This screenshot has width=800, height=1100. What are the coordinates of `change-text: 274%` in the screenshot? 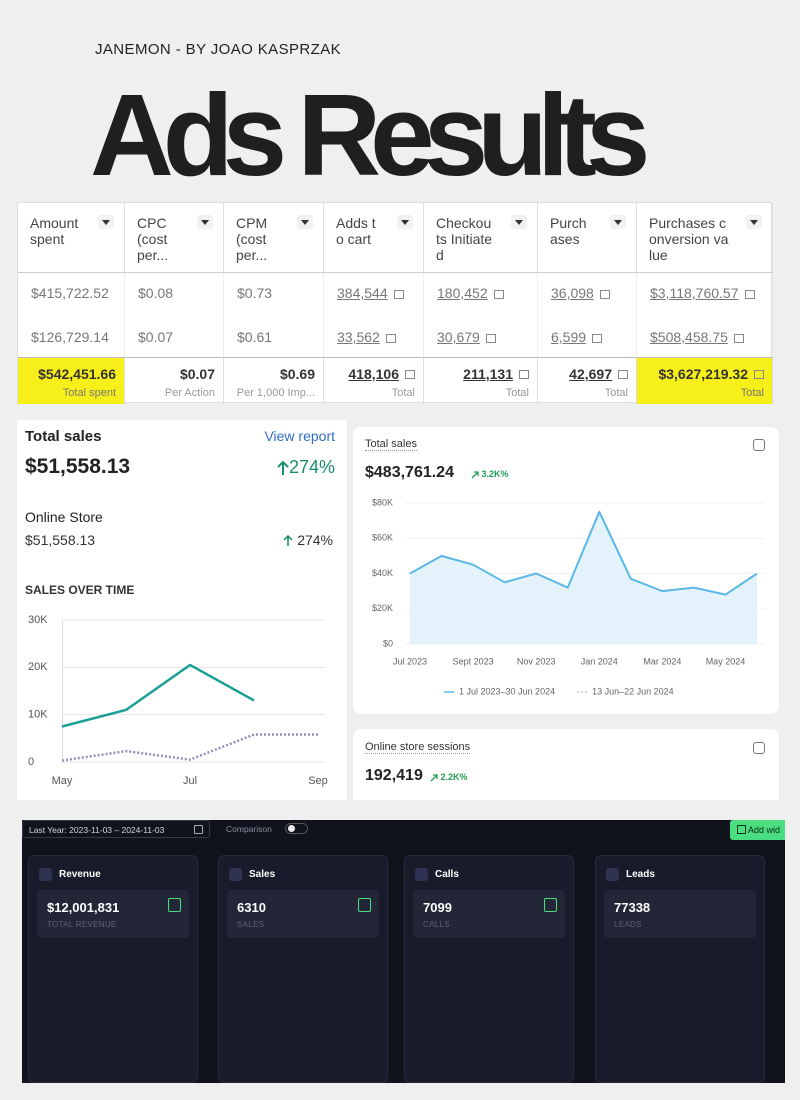 It's located at (311, 467).